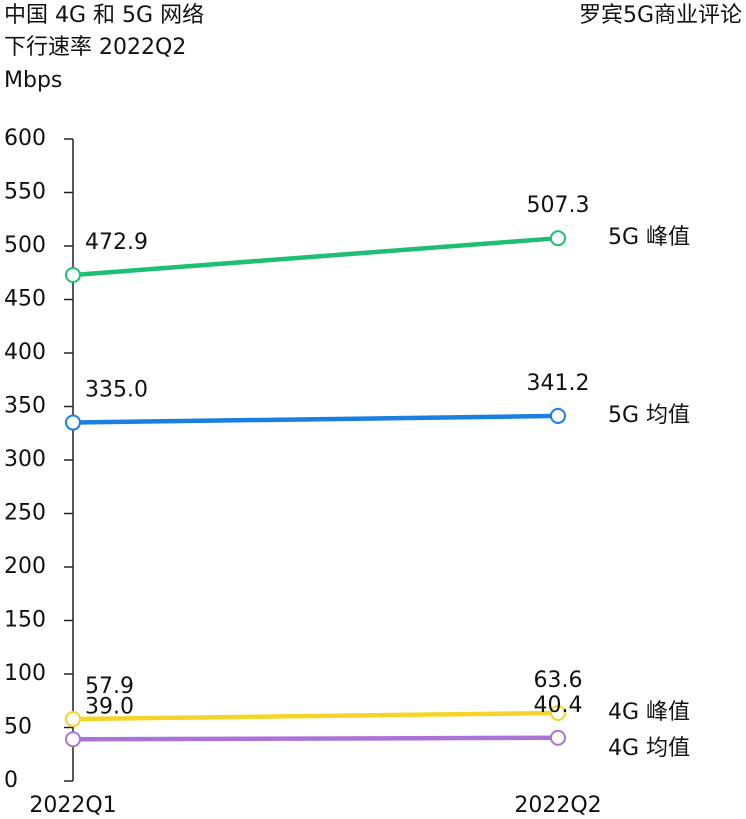  Describe the element at coordinates (25, 192) in the screenshot. I see `y-tick-label: 550` at that location.